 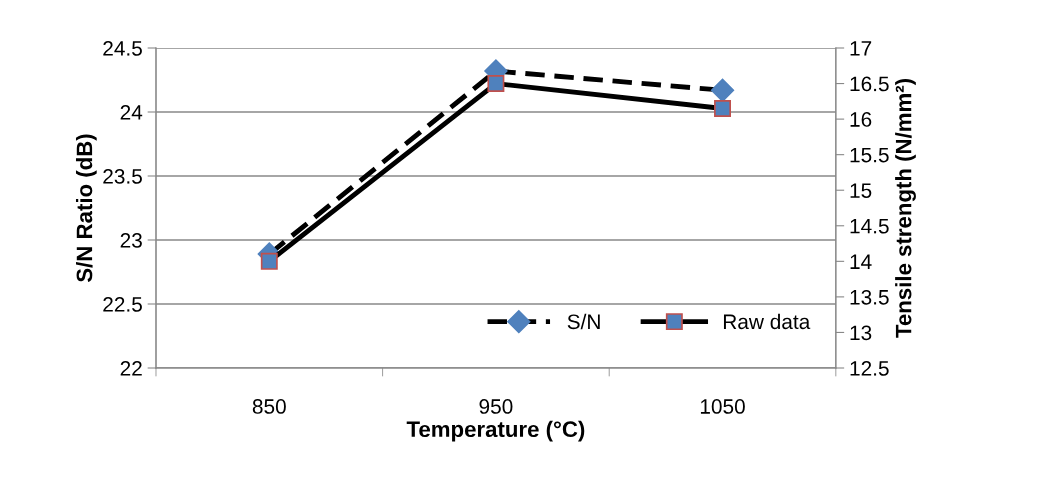 What do you see at coordinates (861, 48) in the screenshot?
I see `y2-tick-label: 17` at bounding box center [861, 48].